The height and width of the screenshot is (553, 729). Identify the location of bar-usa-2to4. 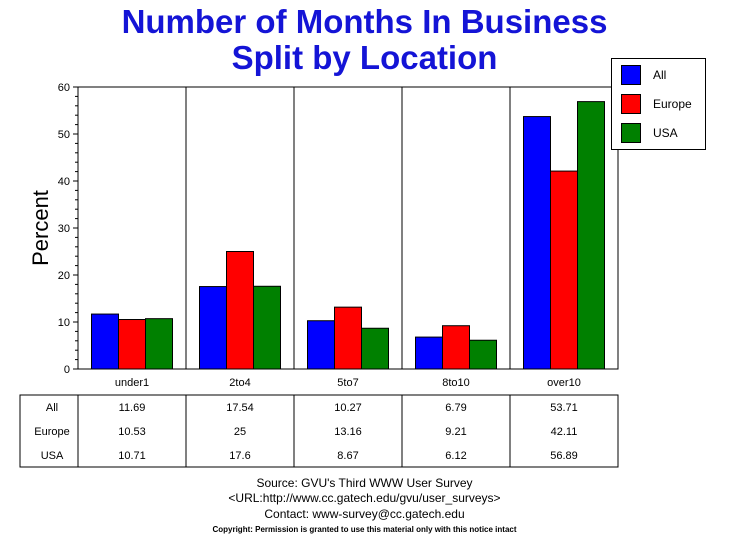
(267, 327).